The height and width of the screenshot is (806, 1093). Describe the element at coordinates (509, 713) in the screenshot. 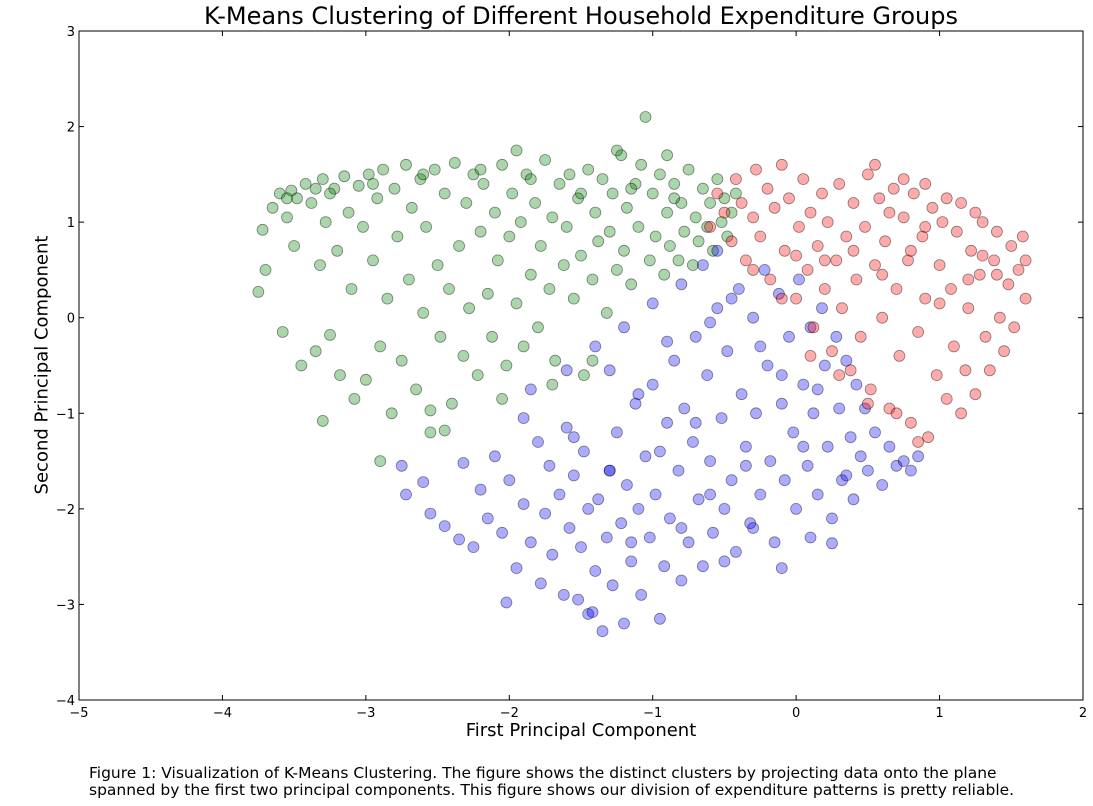

I see `x-tick-label-3: −2` at that location.